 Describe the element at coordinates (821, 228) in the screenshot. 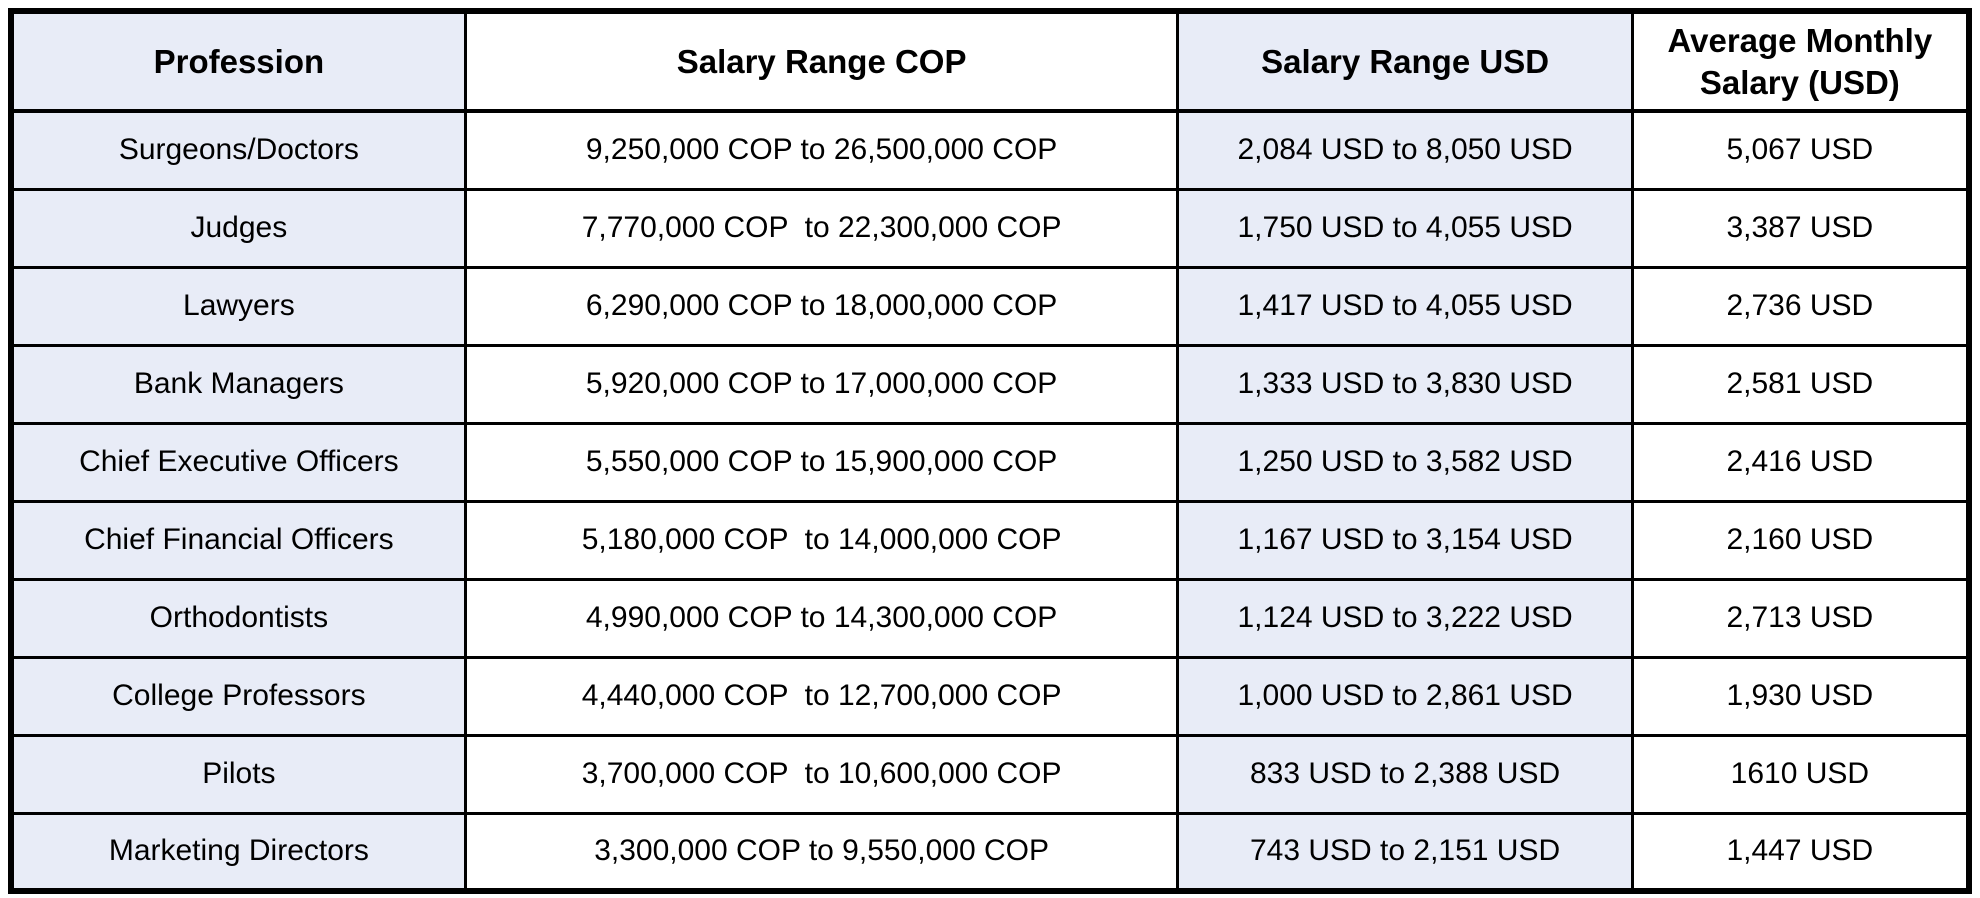

I see `cell-salary-range-cop: 7,770,000 COP to 22,300,000 COP` at that location.